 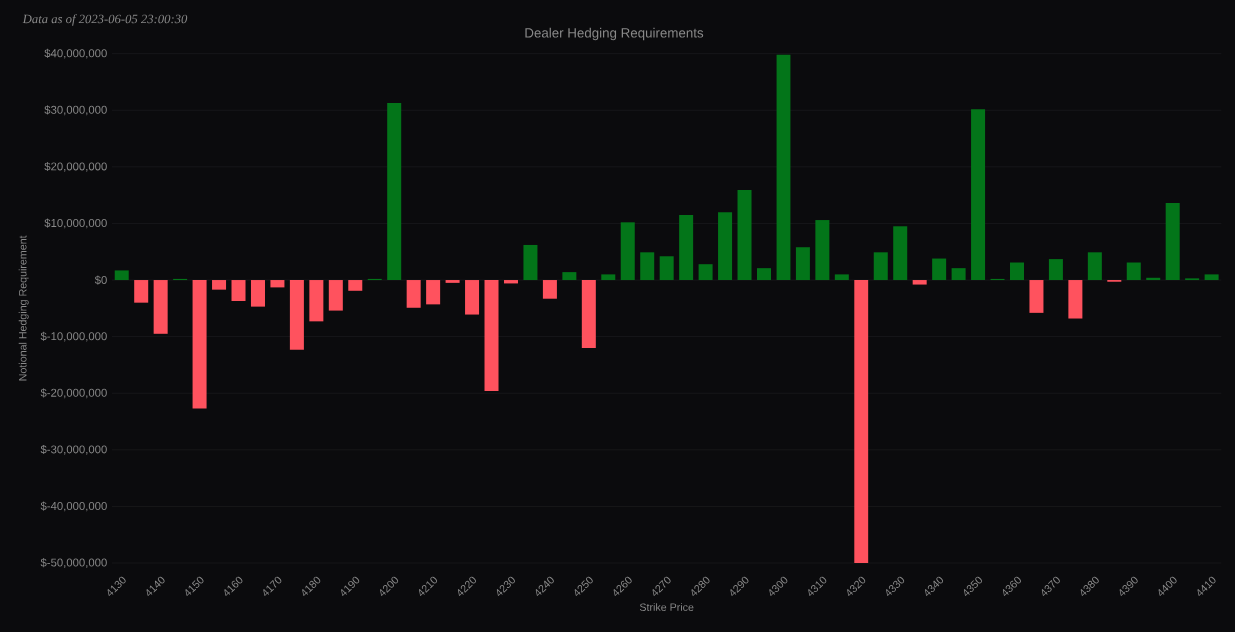 I want to click on y-tick-label: $10,000,000, so click(x=75, y=223).